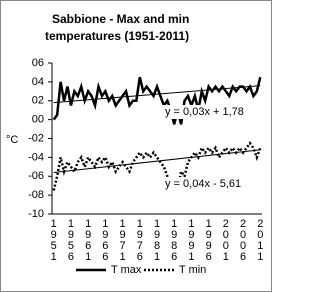  What do you see at coordinates (36, 195) in the screenshot?
I see `y-tick-label: -08` at bounding box center [36, 195].